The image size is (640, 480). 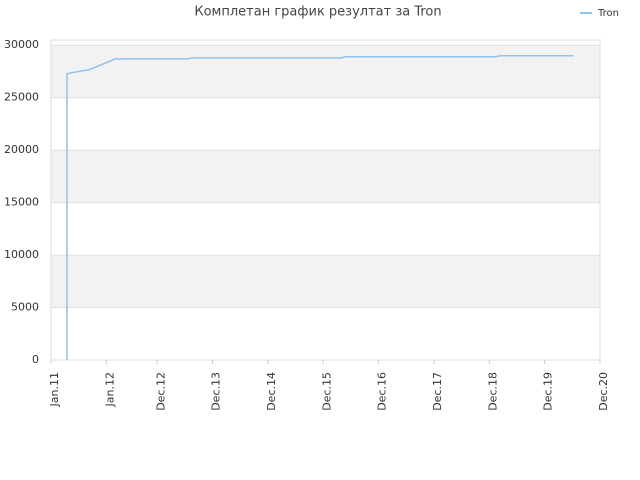 What do you see at coordinates (160, 391) in the screenshot?
I see `x-tick-label: Dec.12` at bounding box center [160, 391].